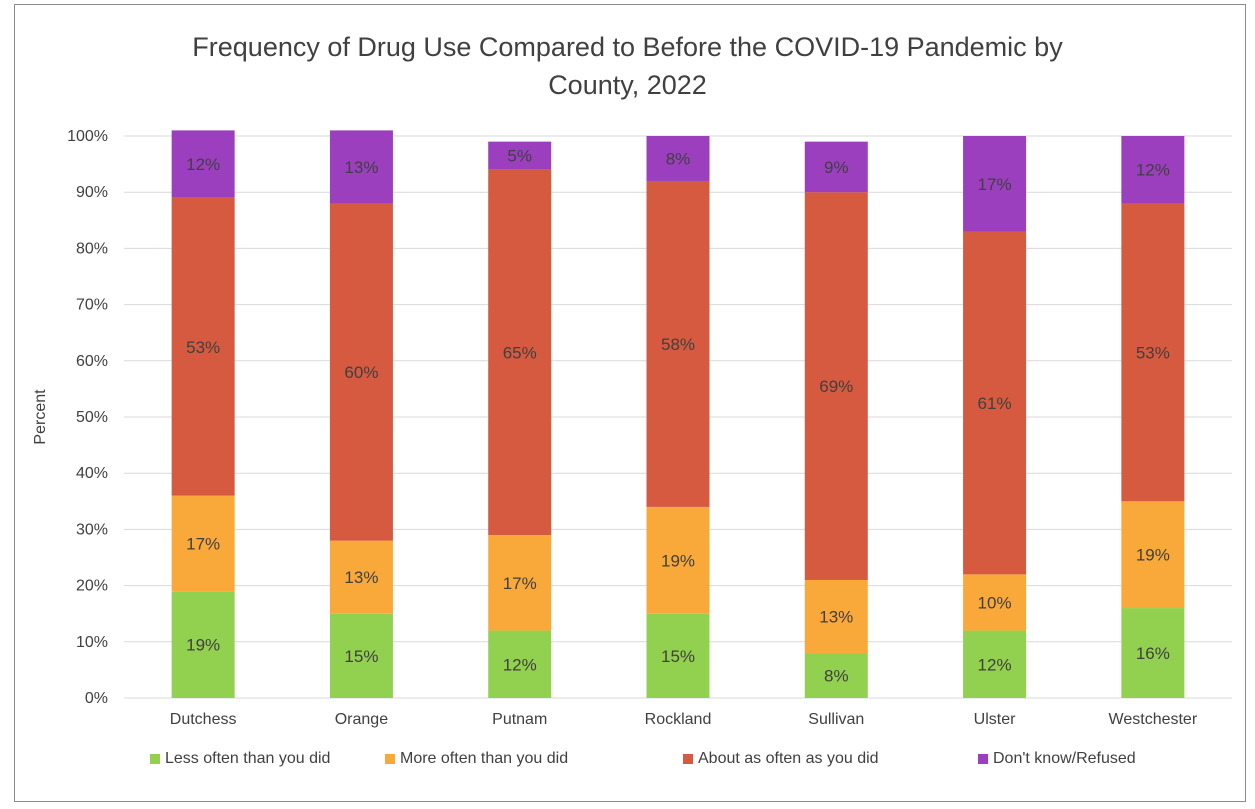 This screenshot has height=809, width=1255. Describe the element at coordinates (92, 417) in the screenshot. I see `y-tick-label: 50%` at that location.